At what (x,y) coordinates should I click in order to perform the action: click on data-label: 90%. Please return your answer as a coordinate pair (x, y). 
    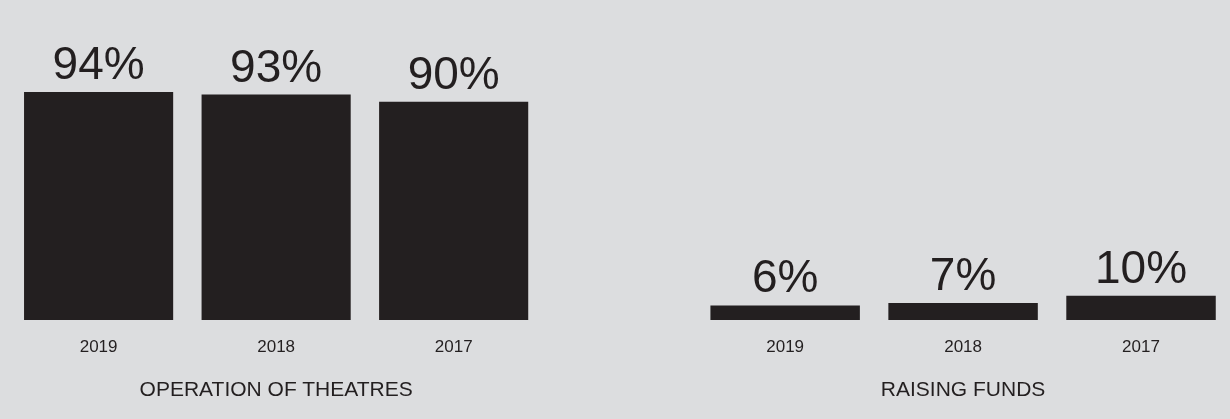
    Looking at the image, I should click on (453, 72).